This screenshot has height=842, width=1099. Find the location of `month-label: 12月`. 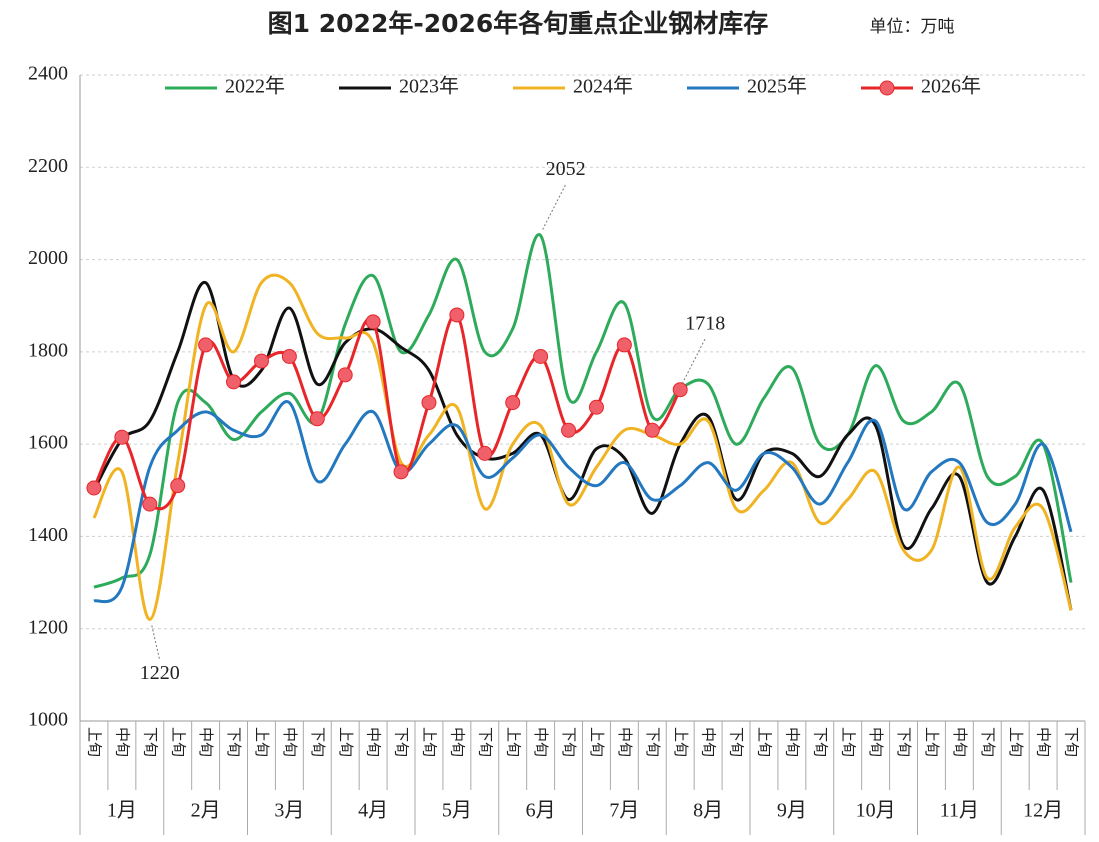

month-label: 12月 is located at coordinates (1043, 811).